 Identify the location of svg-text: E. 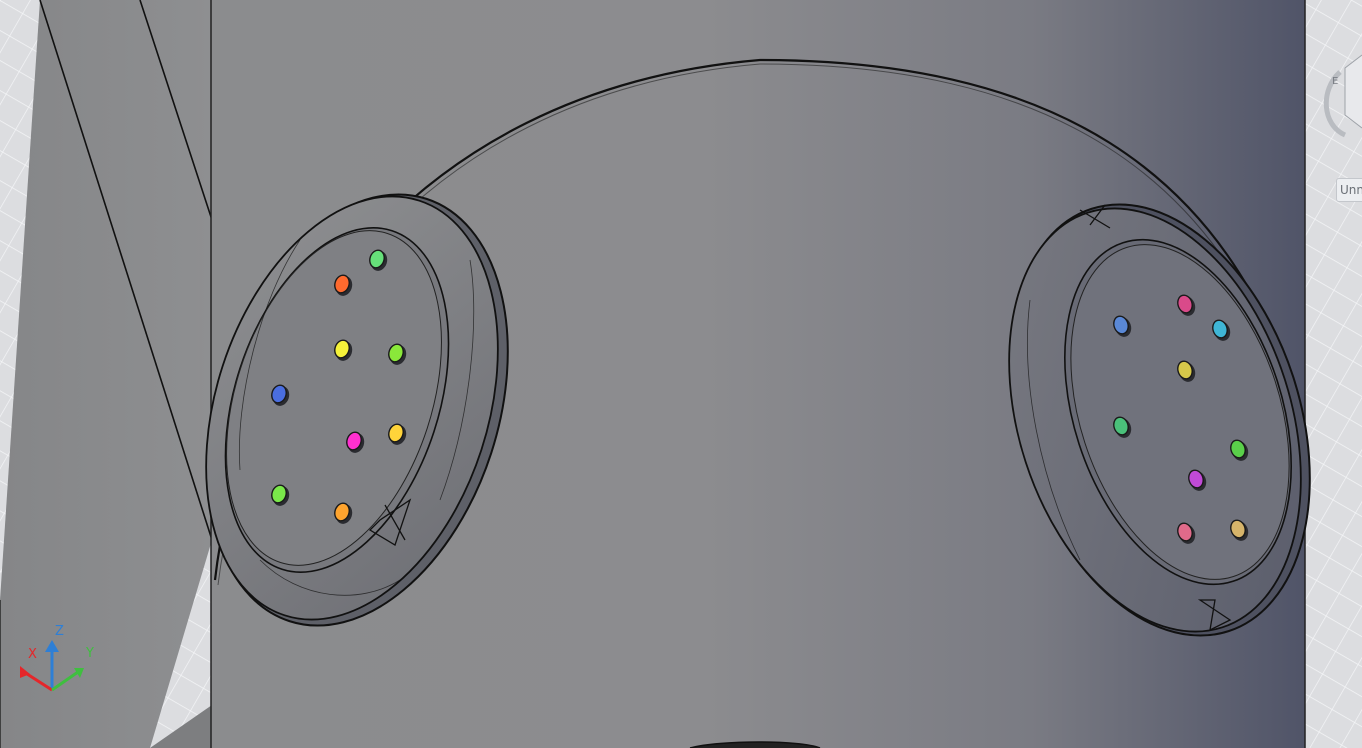
(1335, 81).